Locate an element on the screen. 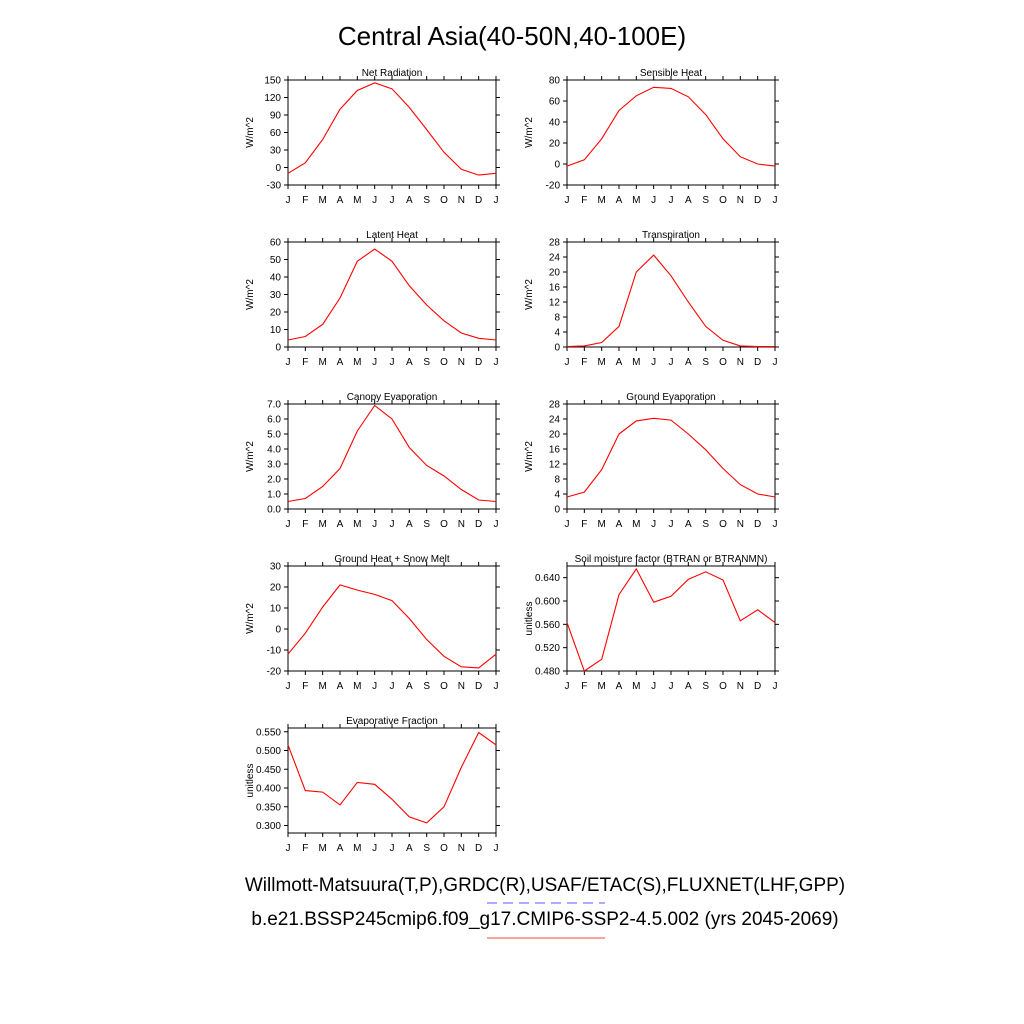 Image resolution: width=1024 pixels, height=1024 pixels. y-tick-label: 40 is located at coordinates (555, 123).